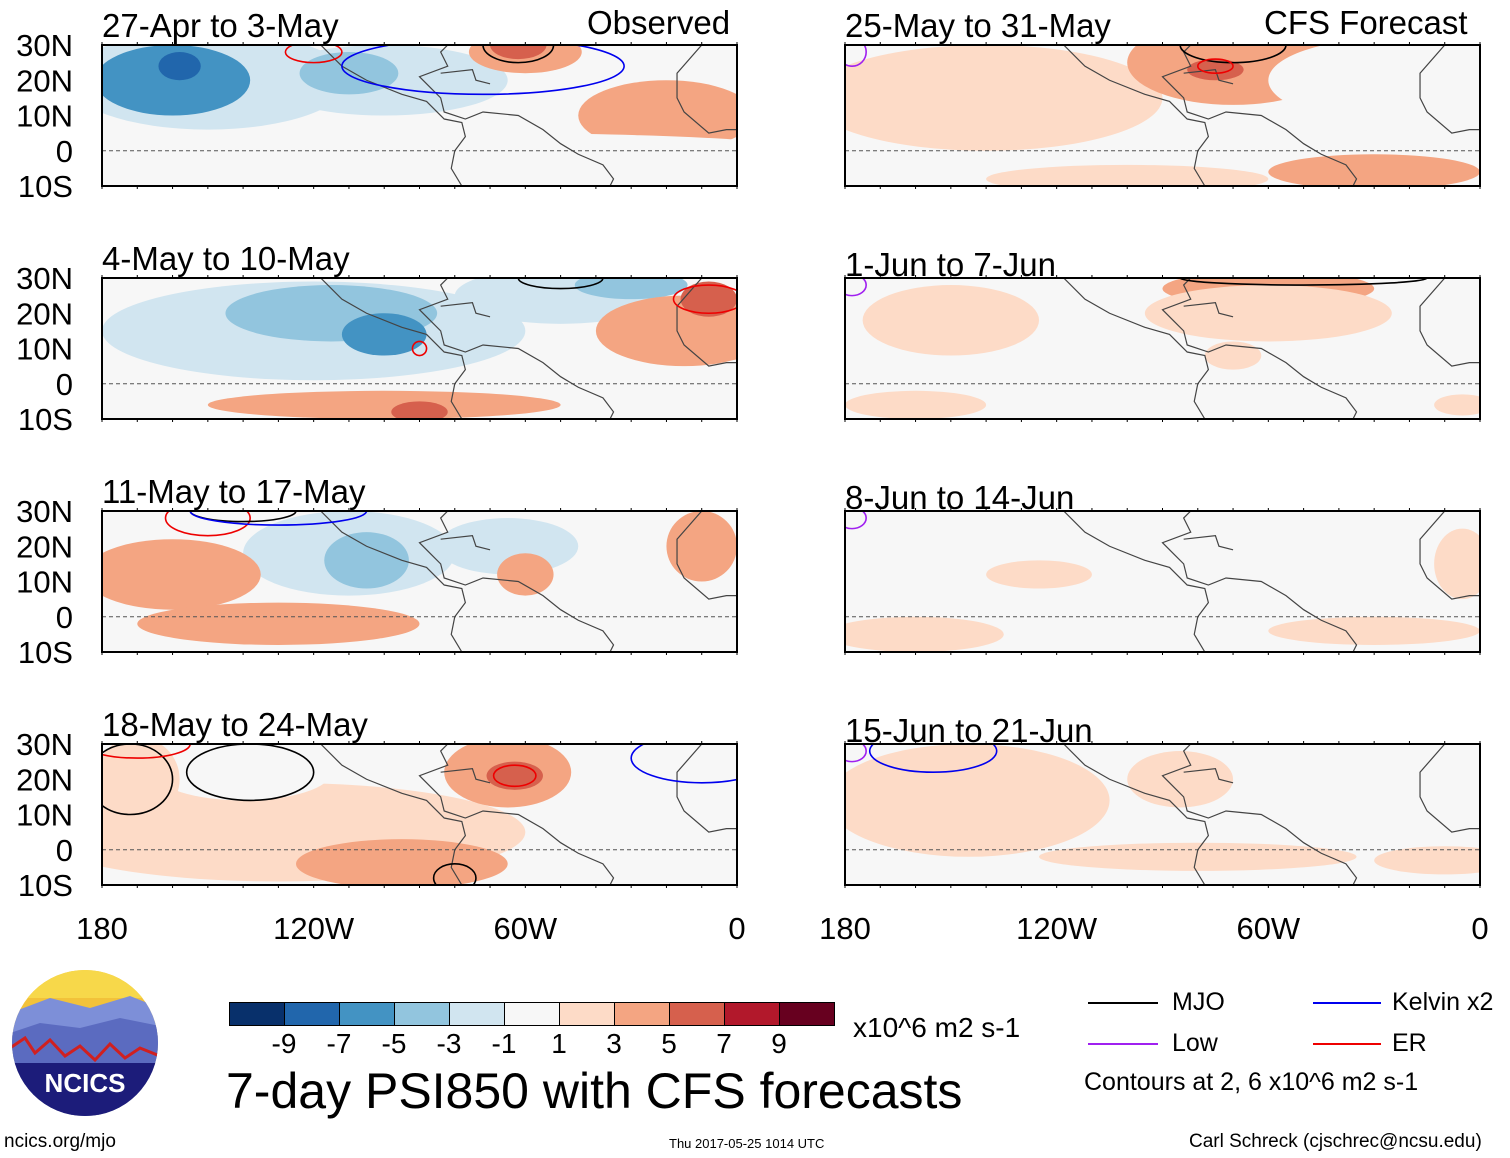  Describe the element at coordinates (1195, 1043) in the screenshot. I see `legend-label-low: Low` at that location.